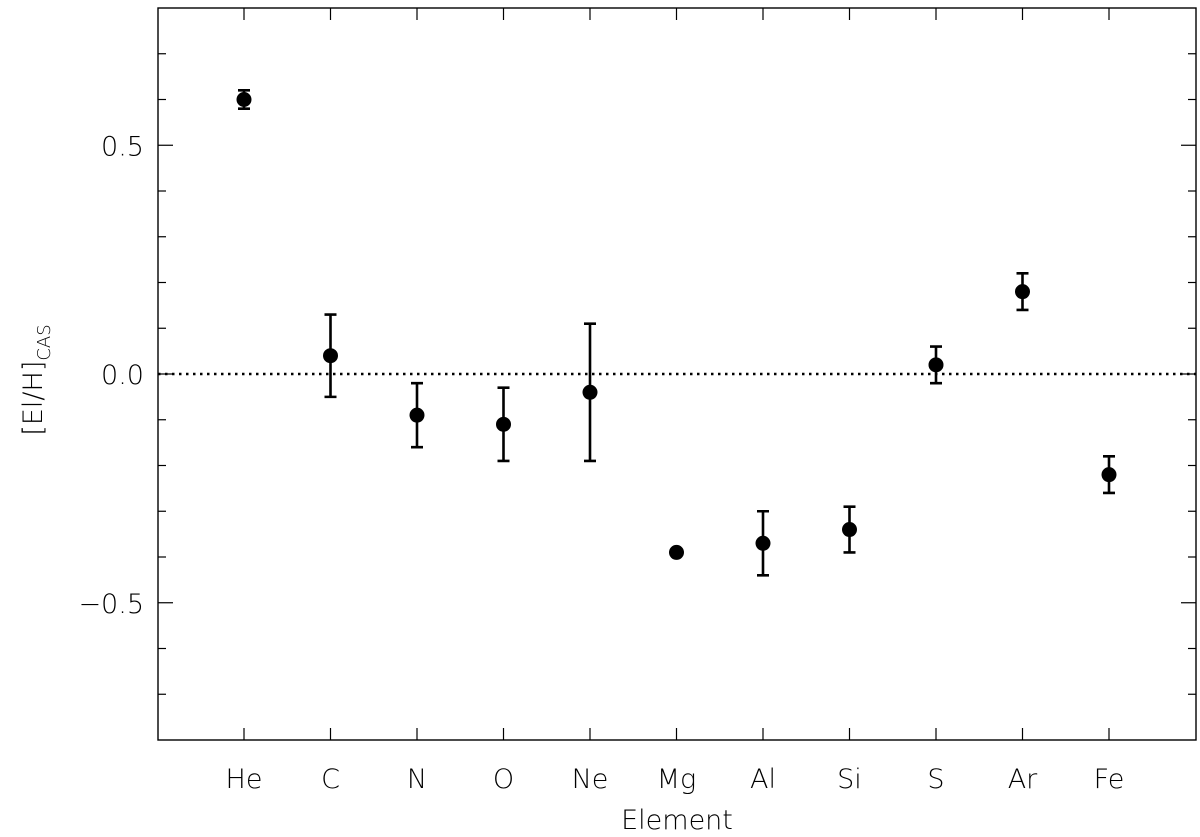  What do you see at coordinates (676, 552) in the screenshot?
I see `data-point-mg` at bounding box center [676, 552].